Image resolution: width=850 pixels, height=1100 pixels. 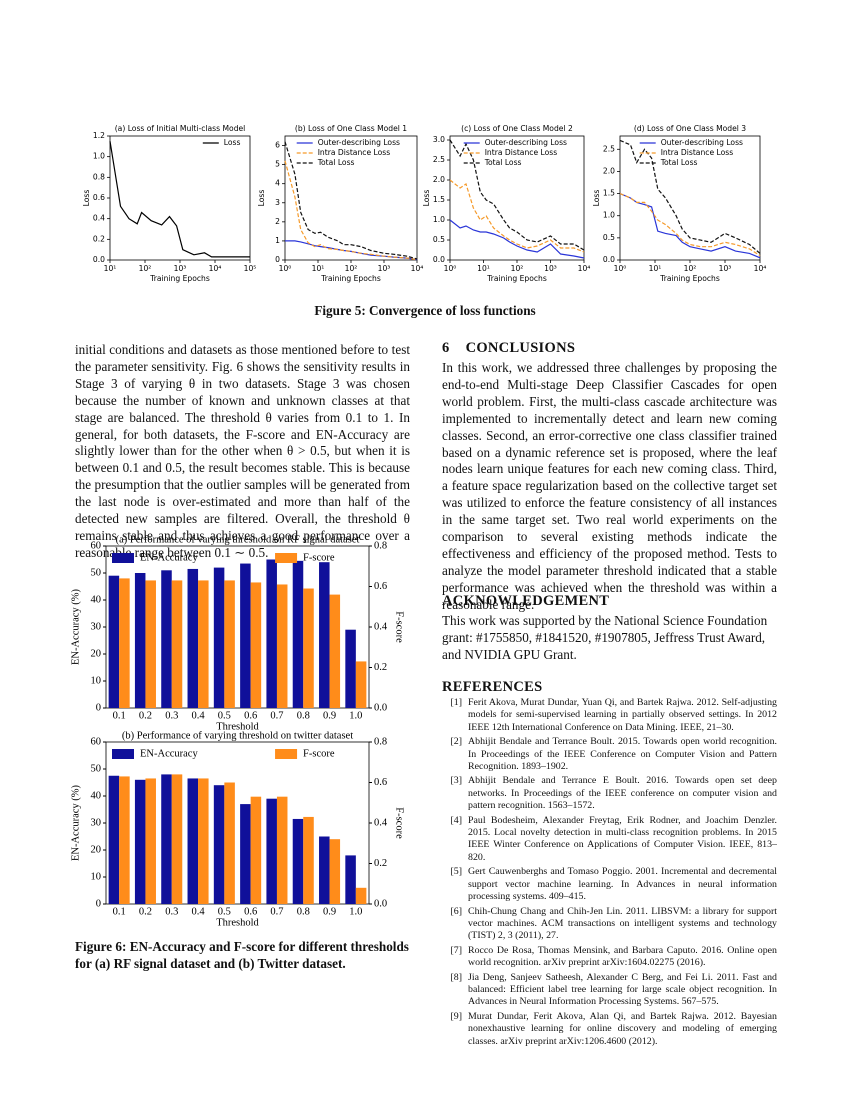 What do you see at coordinates (276, 911) in the screenshot?
I see `x-tick-label: 0.7` at bounding box center [276, 911].